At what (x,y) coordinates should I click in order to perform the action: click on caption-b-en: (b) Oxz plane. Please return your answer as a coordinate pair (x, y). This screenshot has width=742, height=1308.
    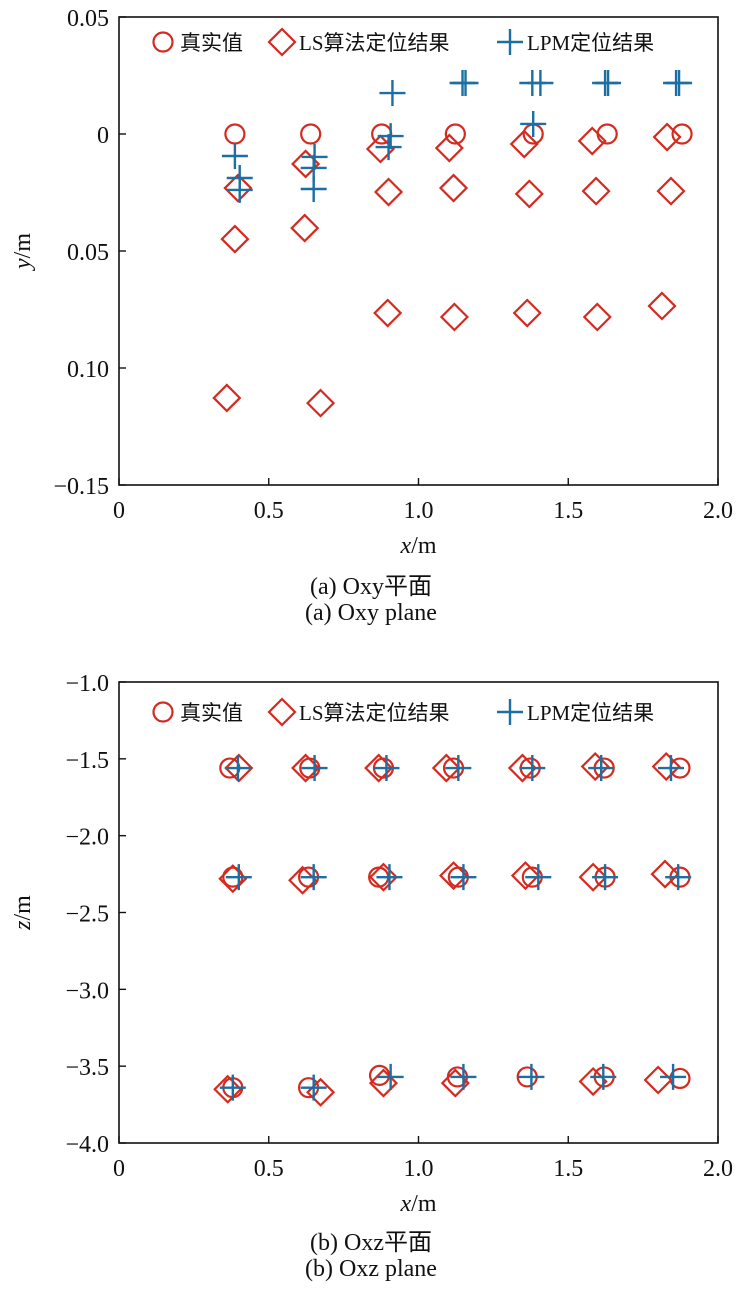
    Looking at the image, I should click on (371, 1269).